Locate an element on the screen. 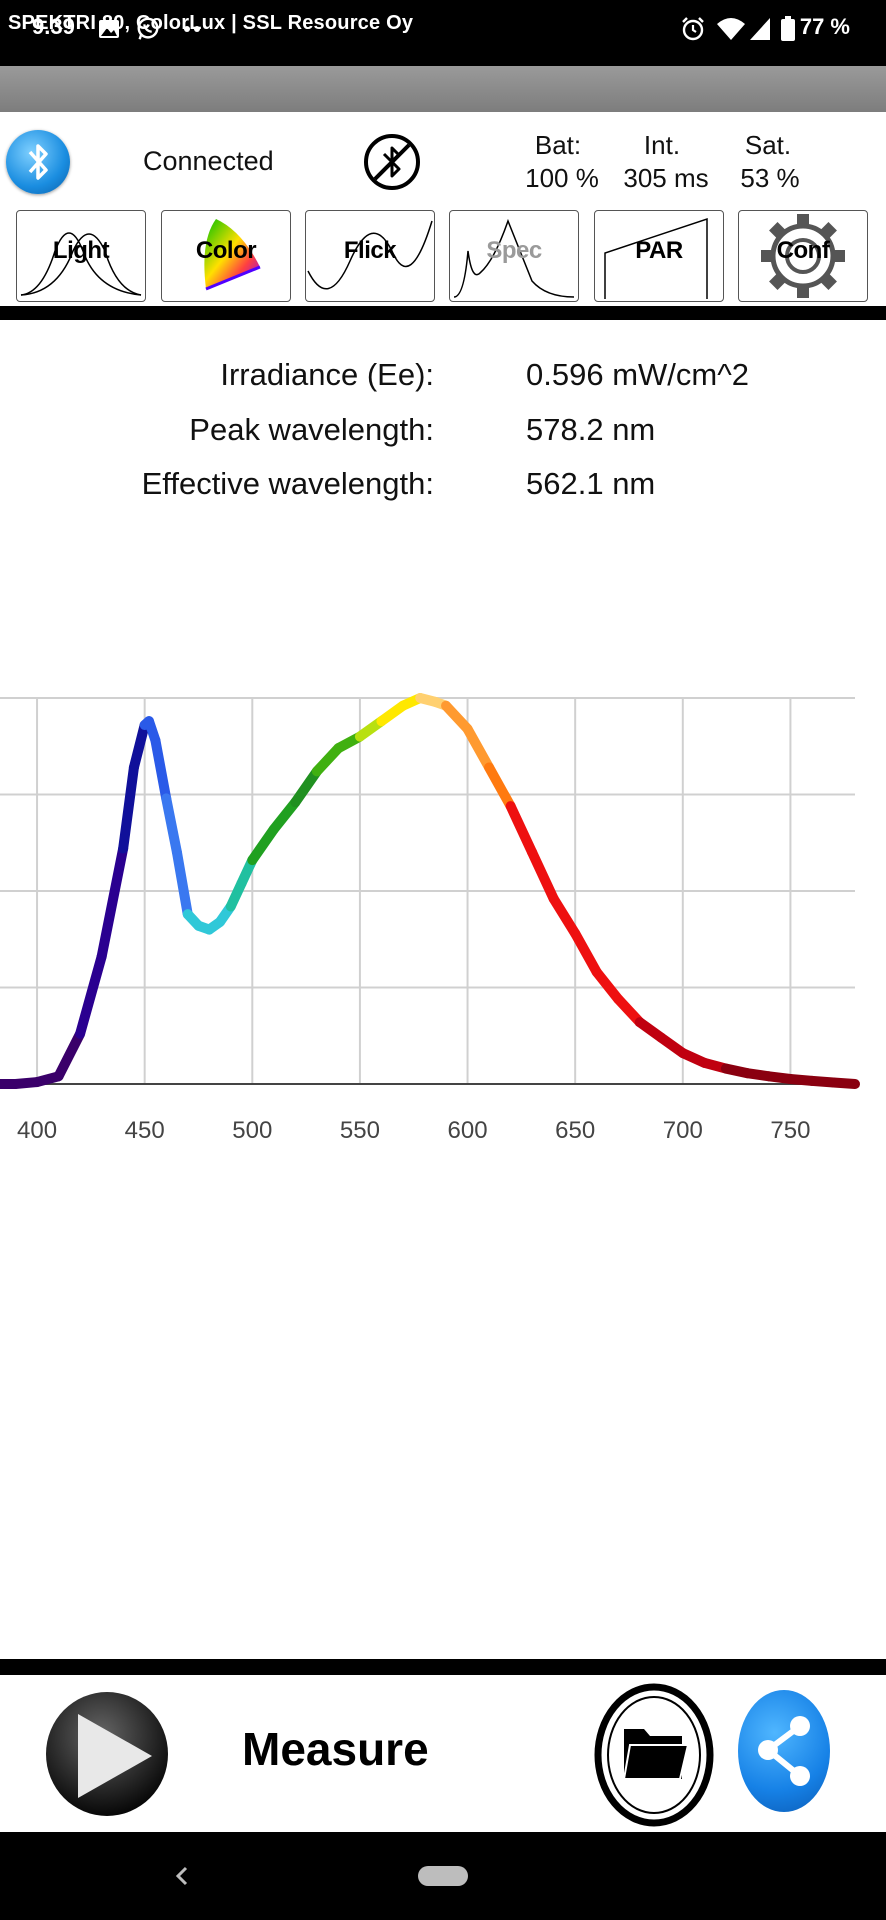  bluetooth-icon is located at coordinates (38, 162).